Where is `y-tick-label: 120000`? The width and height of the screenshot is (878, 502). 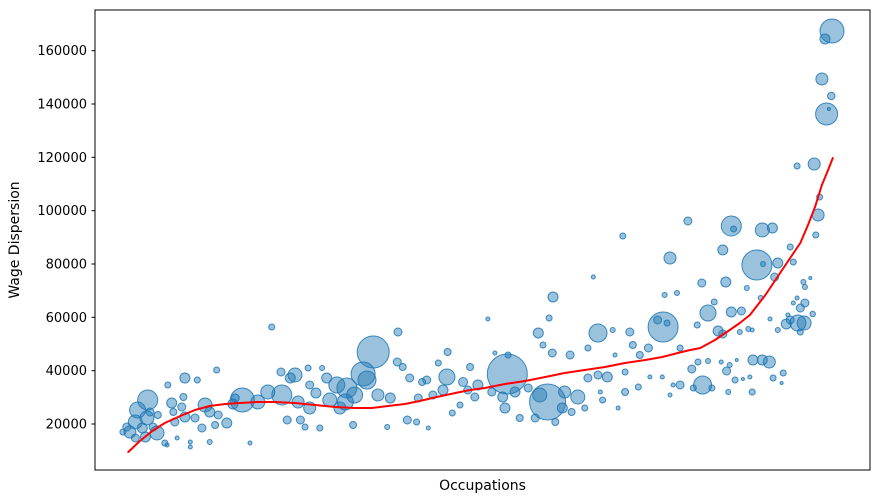 y-tick-label: 120000 is located at coordinates (62, 158).